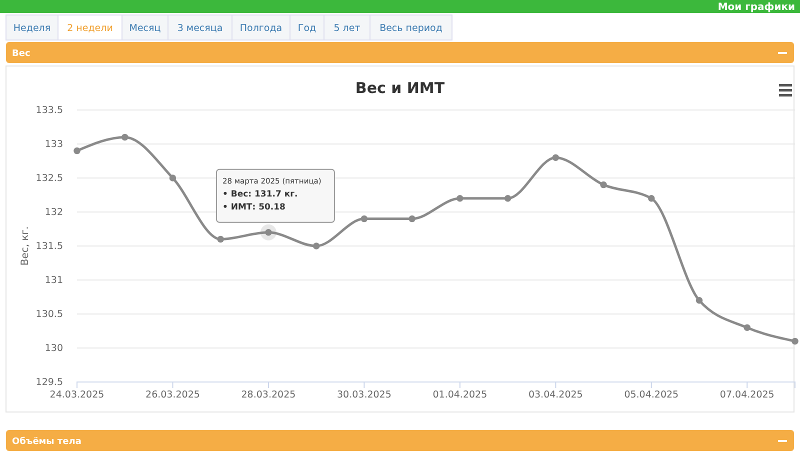  What do you see at coordinates (49, 178) in the screenshot?
I see `y-tick-label: 132.5` at bounding box center [49, 178].